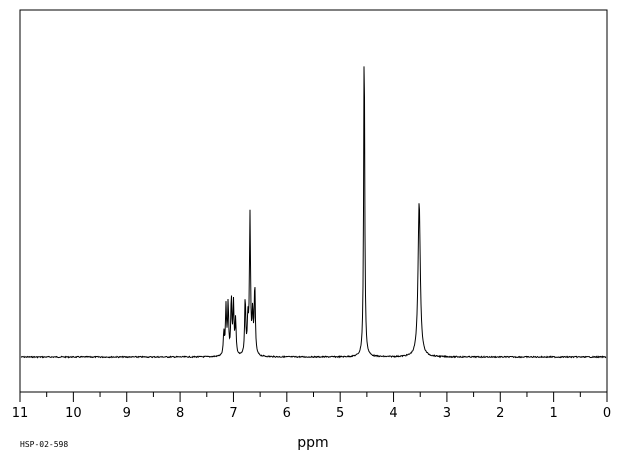  What do you see at coordinates (180, 413) in the screenshot?
I see `x-tick-label: 8` at bounding box center [180, 413].